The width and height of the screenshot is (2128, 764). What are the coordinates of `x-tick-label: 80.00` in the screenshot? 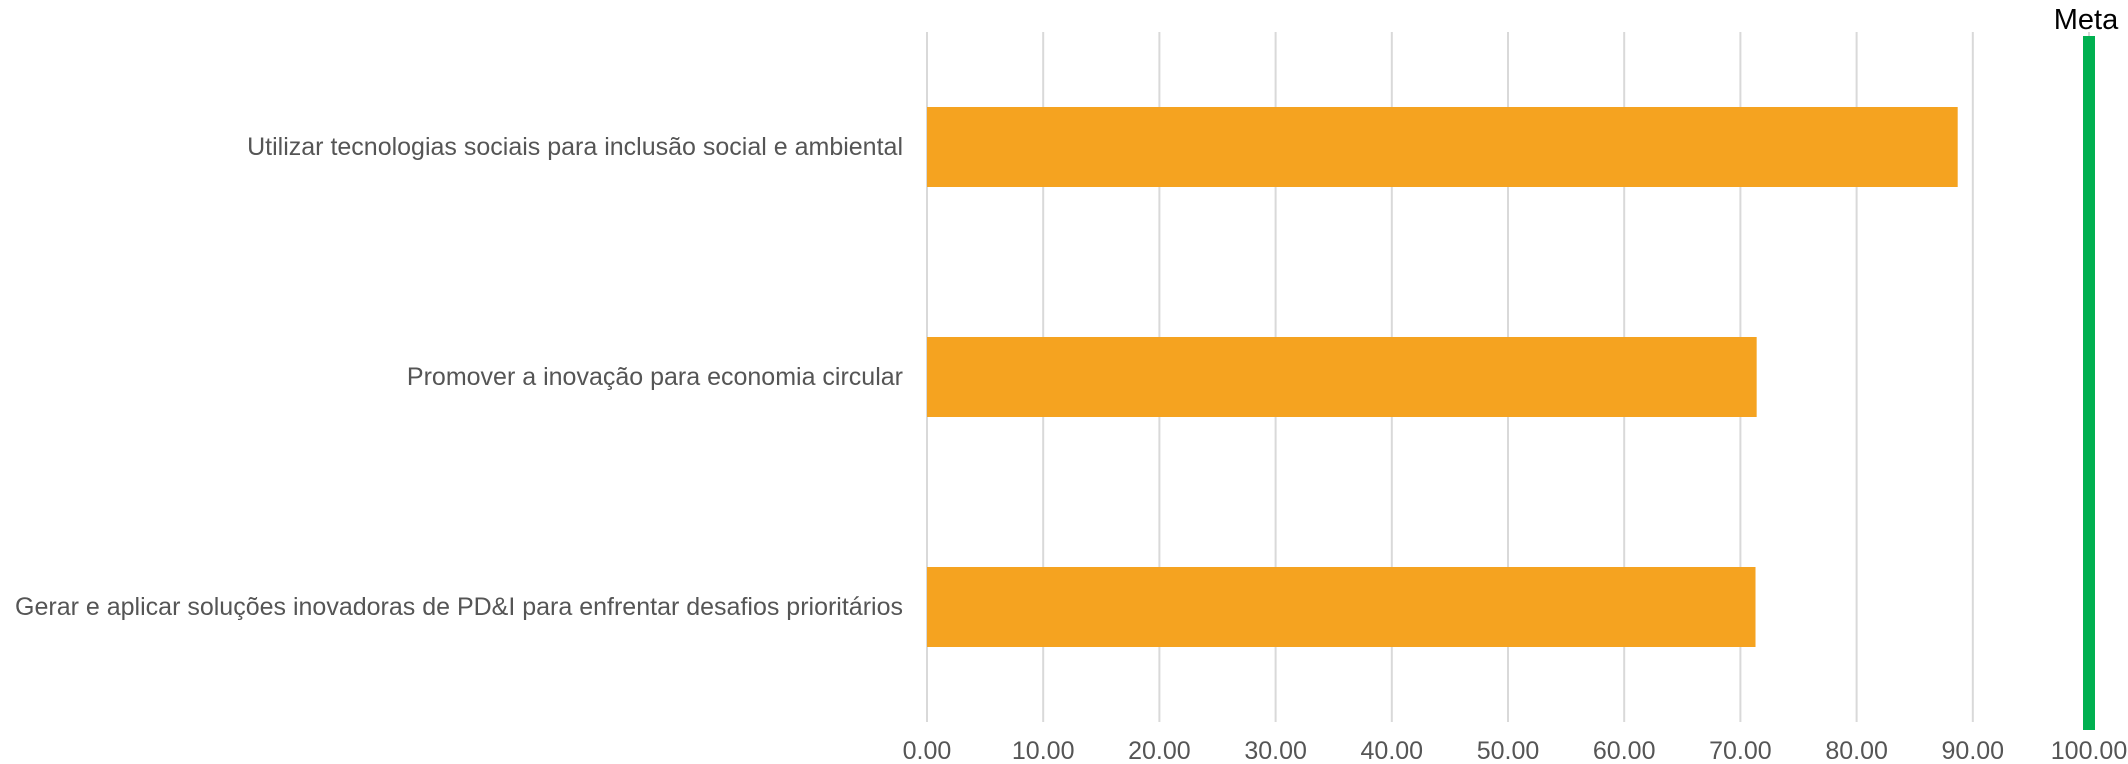 It's located at (1856, 750).